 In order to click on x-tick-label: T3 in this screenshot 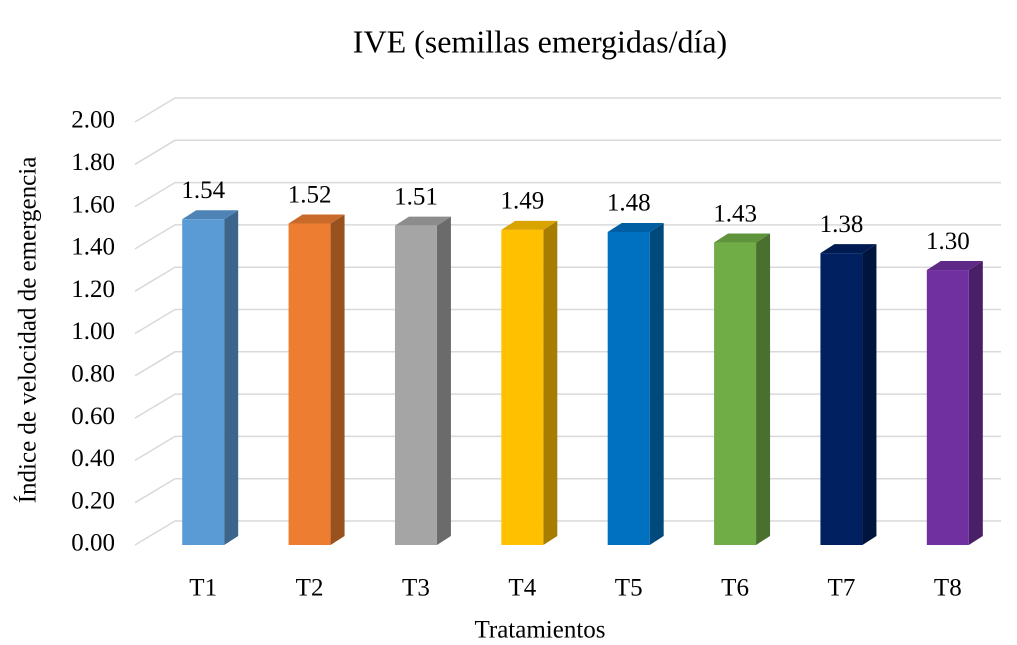, I will do `click(416, 588)`.